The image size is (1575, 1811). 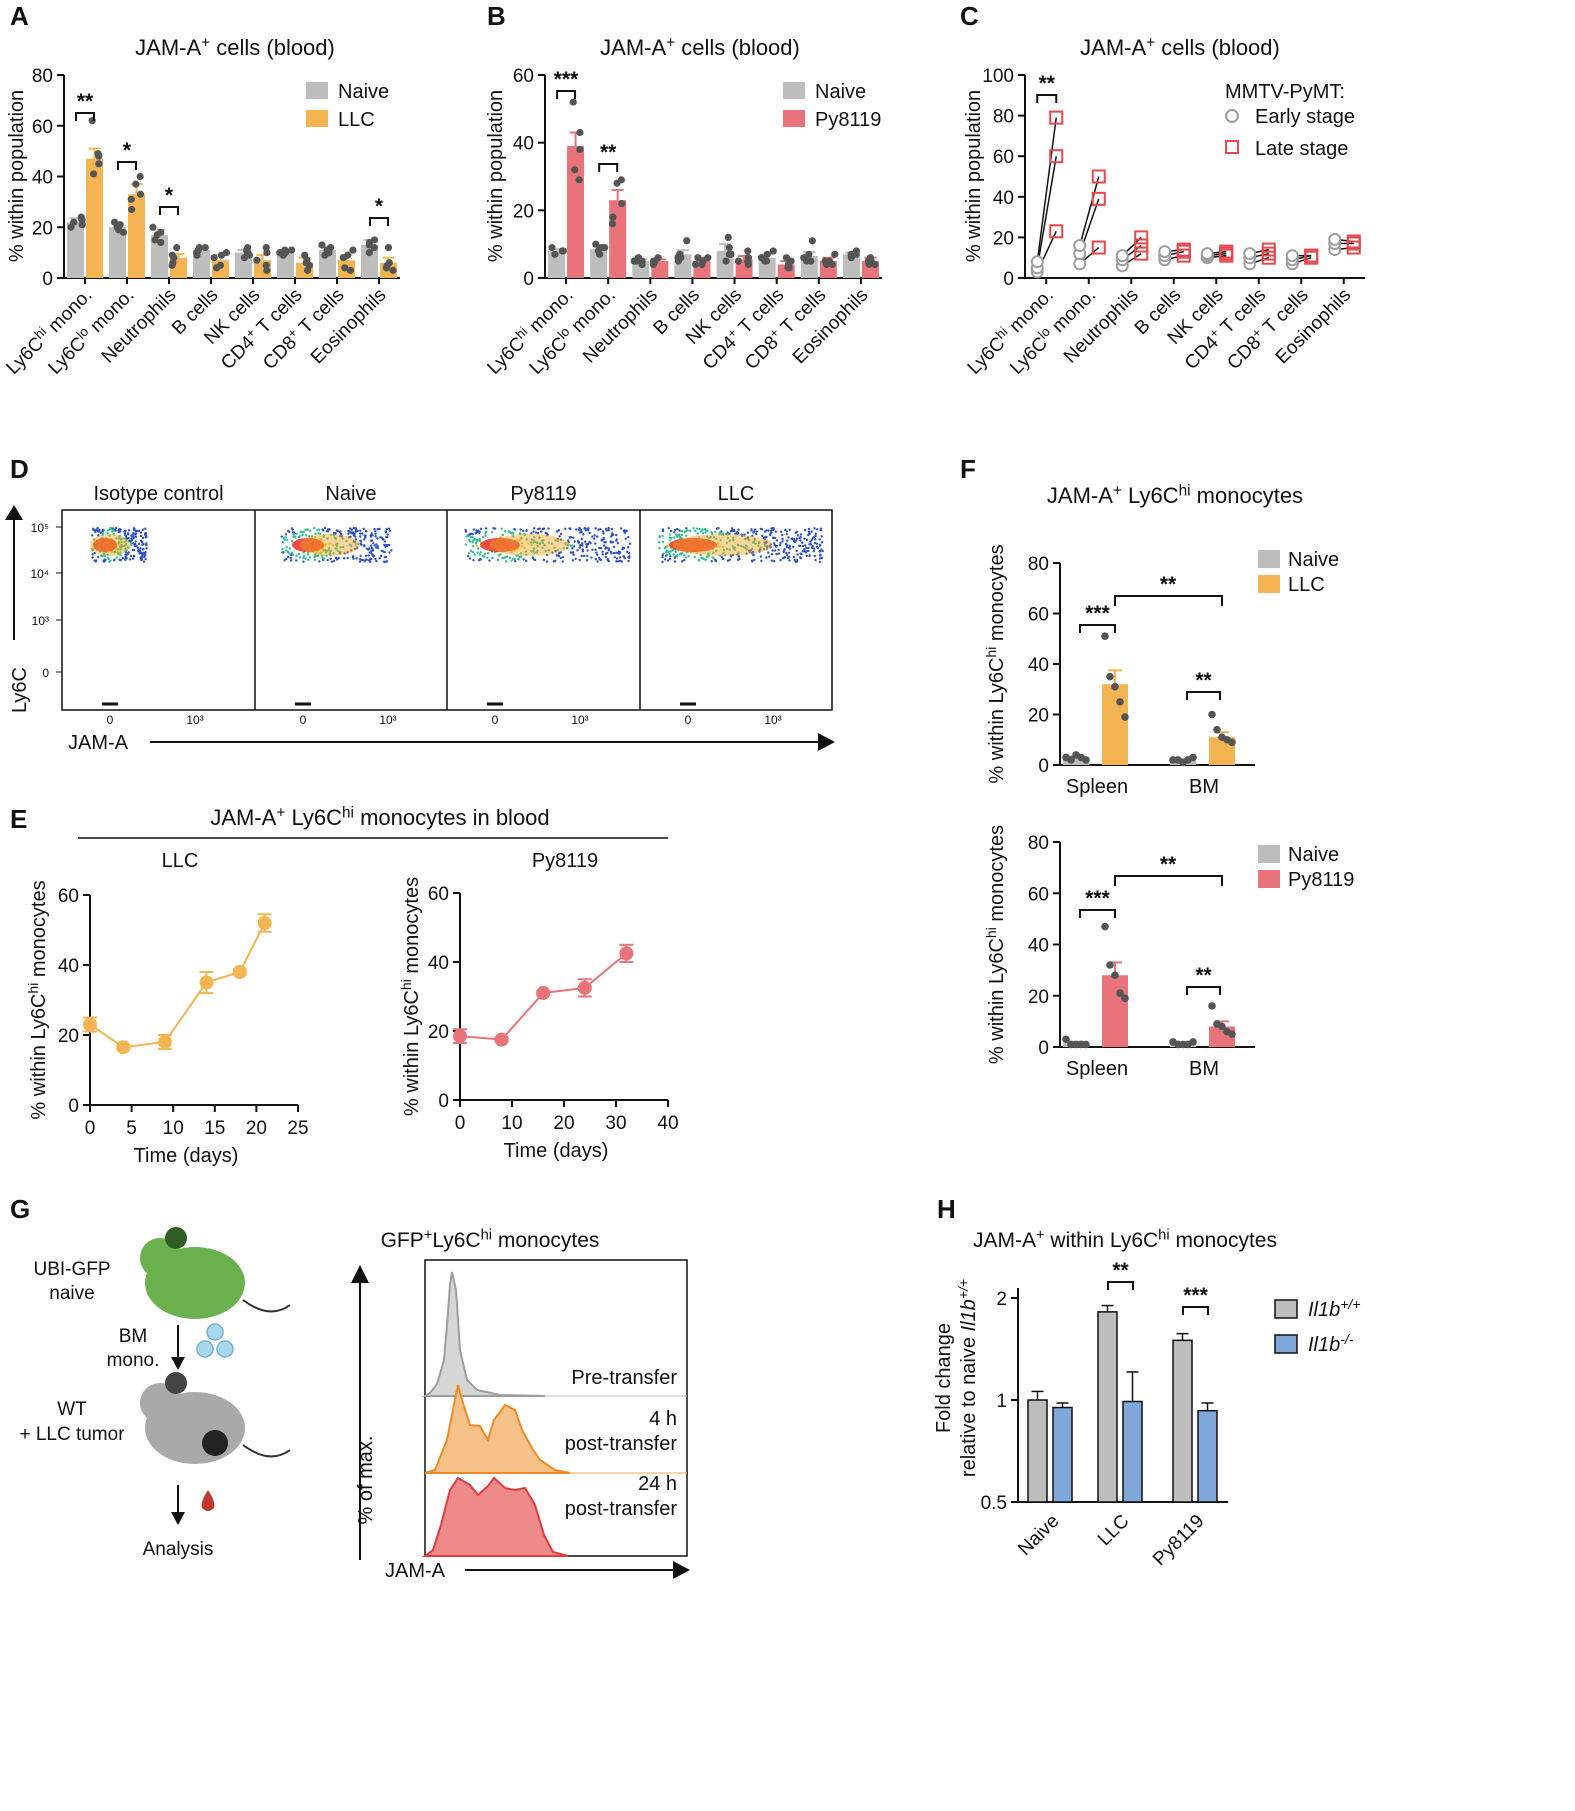 What do you see at coordinates (387, 720) in the screenshot?
I see `x-tick-label: 10³` at bounding box center [387, 720].